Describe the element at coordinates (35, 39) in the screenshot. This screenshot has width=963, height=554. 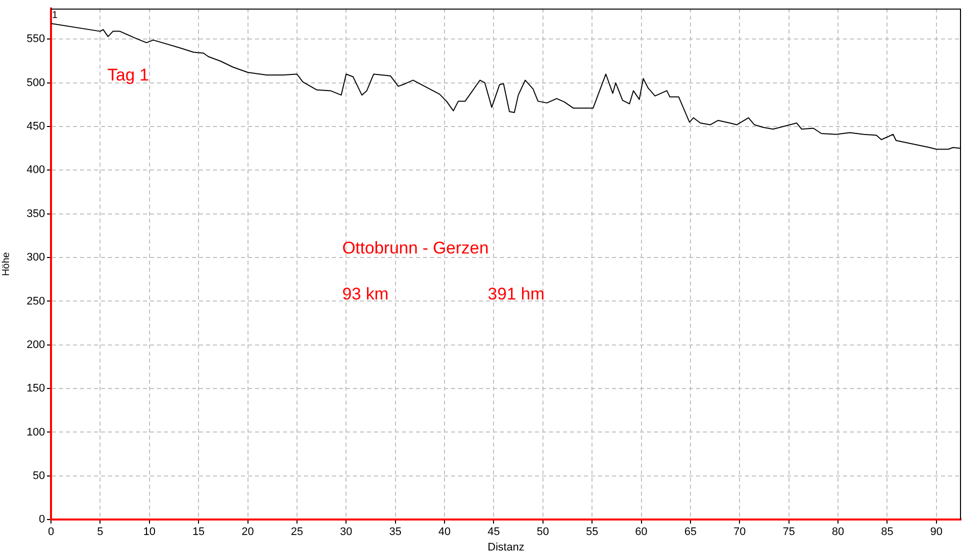
I see `y-tick-label: 550` at that location.